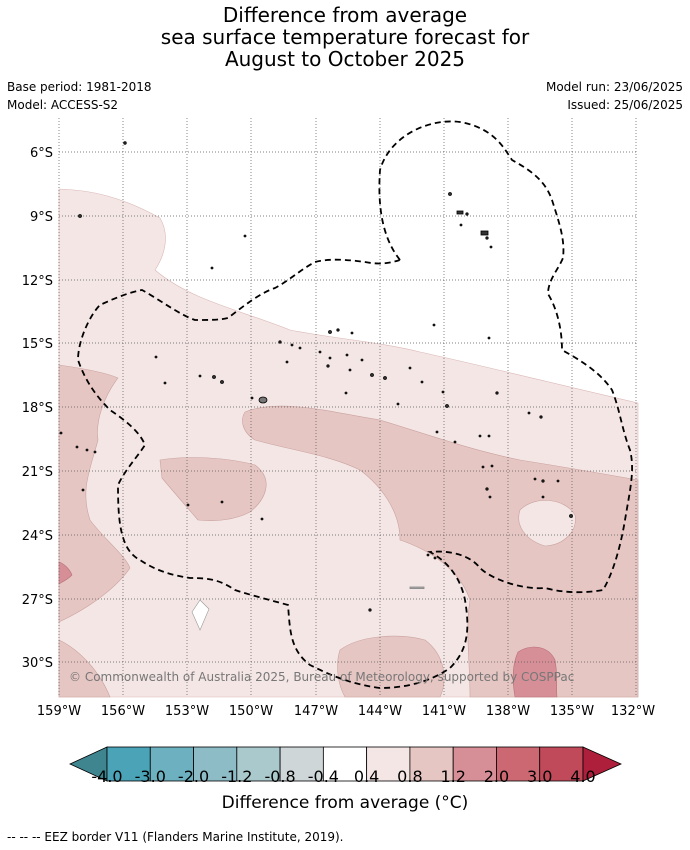 The width and height of the screenshot is (690, 850). What do you see at coordinates (200, 615) in the screenshot?
I see `anomaly-zone-neutral` at bounding box center [200, 615].